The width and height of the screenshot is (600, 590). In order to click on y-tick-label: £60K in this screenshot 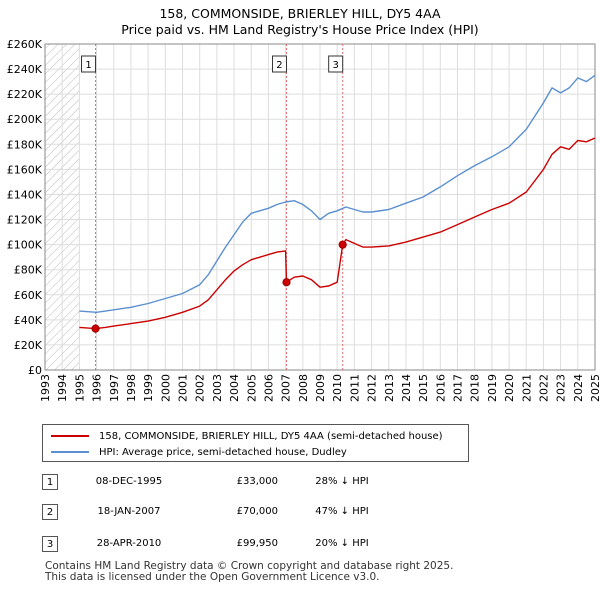, I will do `click(28, 295)`.